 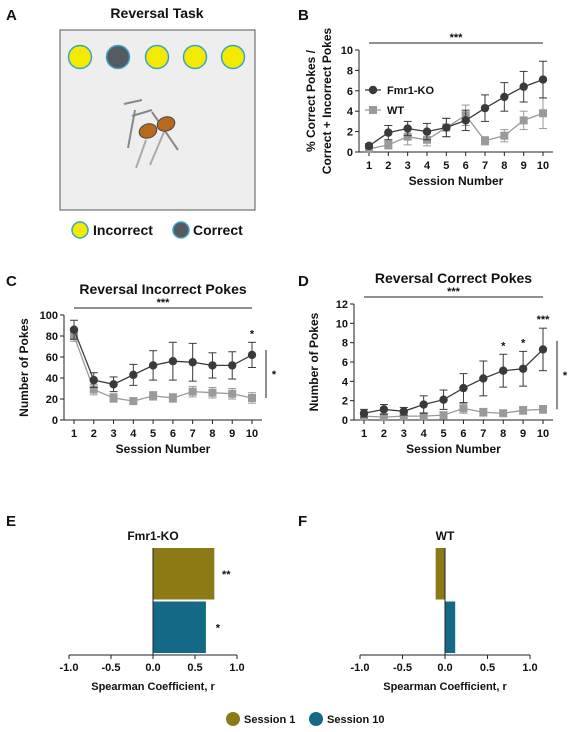 What do you see at coordinates (303, 15) in the screenshot?
I see `panel-label-b: B` at bounding box center [303, 15].